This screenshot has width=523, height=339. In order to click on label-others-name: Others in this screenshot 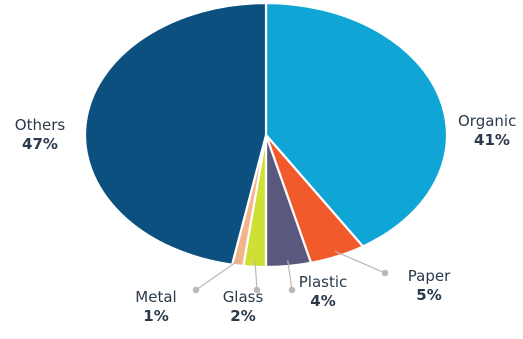, I will do `click(40, 125)`.